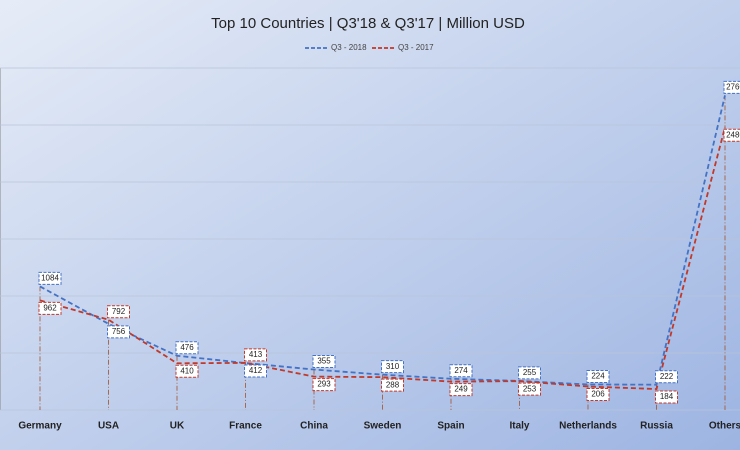 The image size is (740, 450). What do you see at coordinates (108, 426) in the screenshot?
I see `x-tick-label: USA` at bounding box center [108, 426].